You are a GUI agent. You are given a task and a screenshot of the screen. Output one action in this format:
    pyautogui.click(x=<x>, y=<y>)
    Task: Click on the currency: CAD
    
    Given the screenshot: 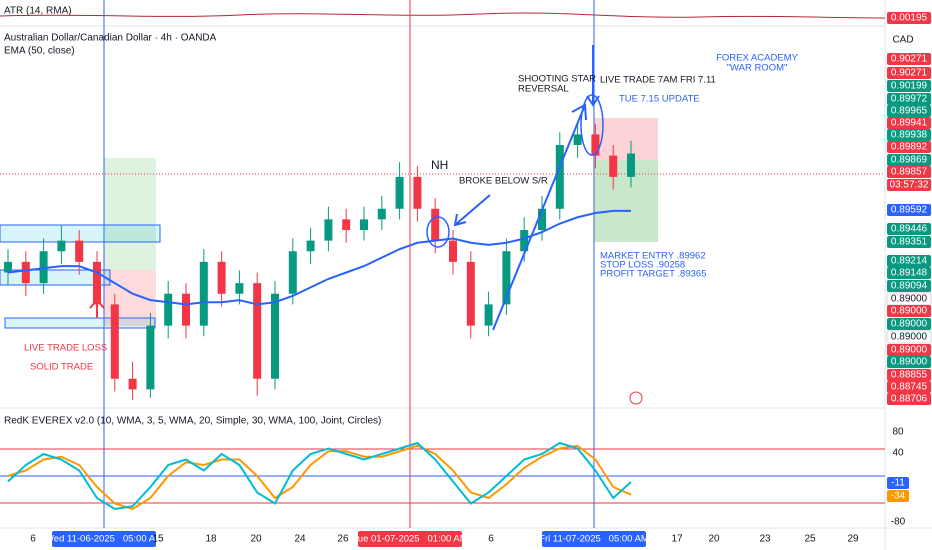 What is the action you would take?
    pyautogui.click(x=902, y=40)
    